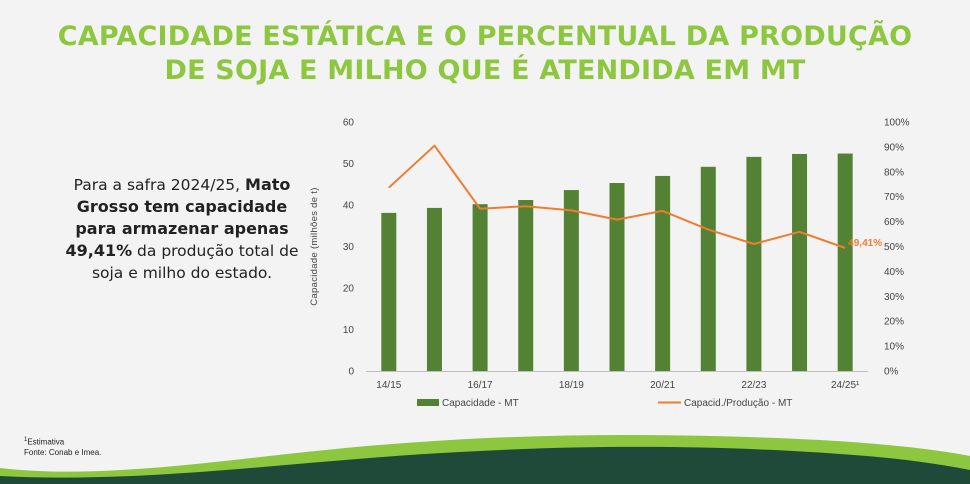 The width and height of the screenshot is (970, 484). Describe the element at coordinates (897, 123) in the screenshot. I see `y-right-tick-label: 100%` at that location.